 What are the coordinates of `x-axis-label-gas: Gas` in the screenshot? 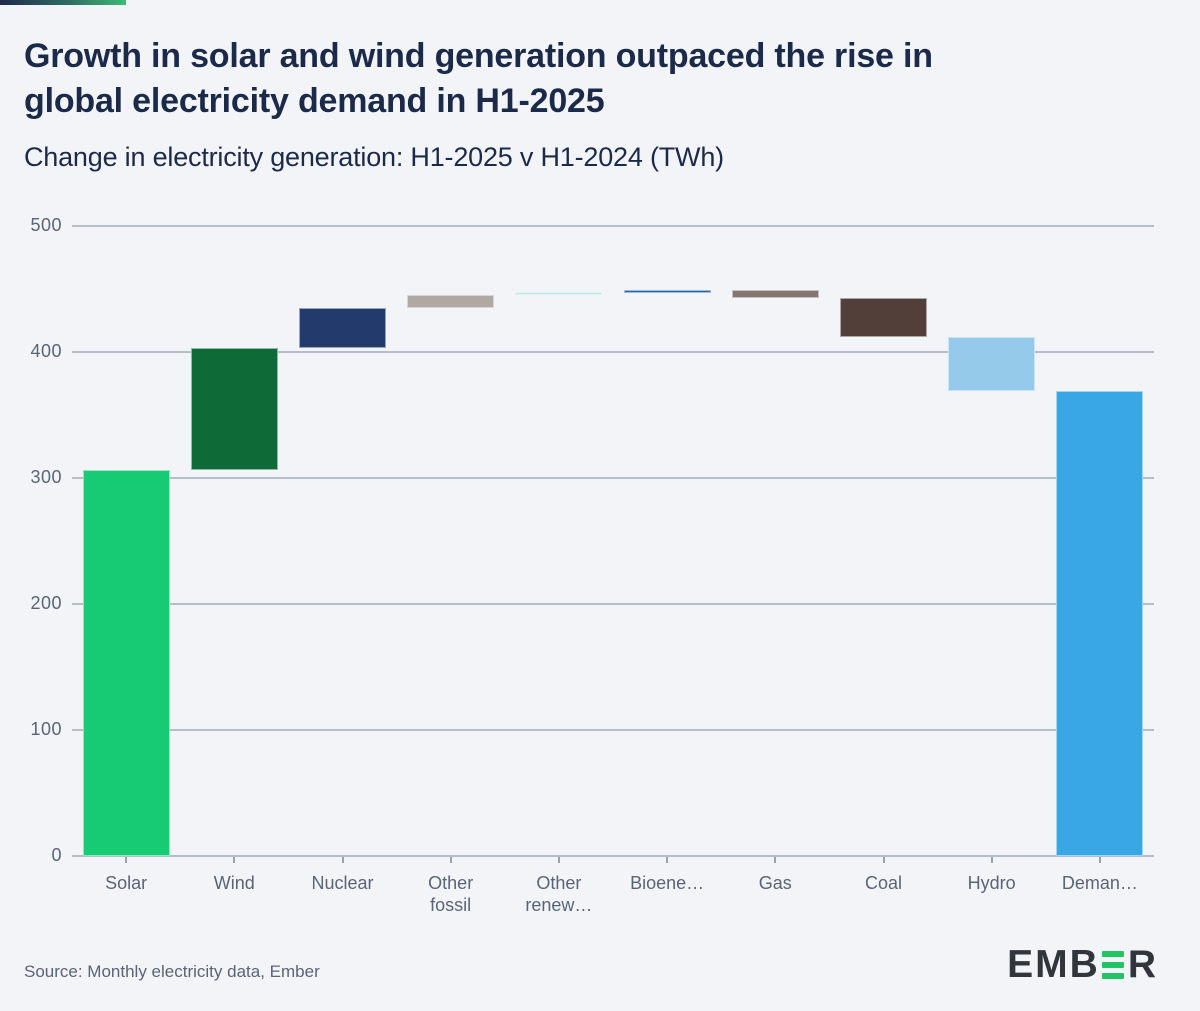 It's located at (775, 883).